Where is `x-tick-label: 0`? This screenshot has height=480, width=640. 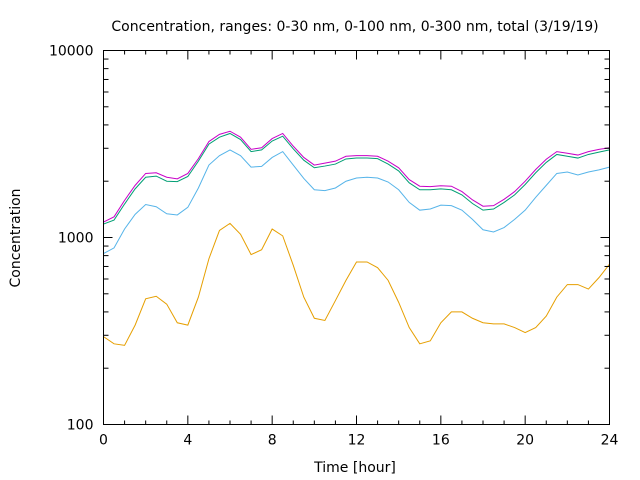
x-tick-label: 0 is located at coordinates (103, 441).